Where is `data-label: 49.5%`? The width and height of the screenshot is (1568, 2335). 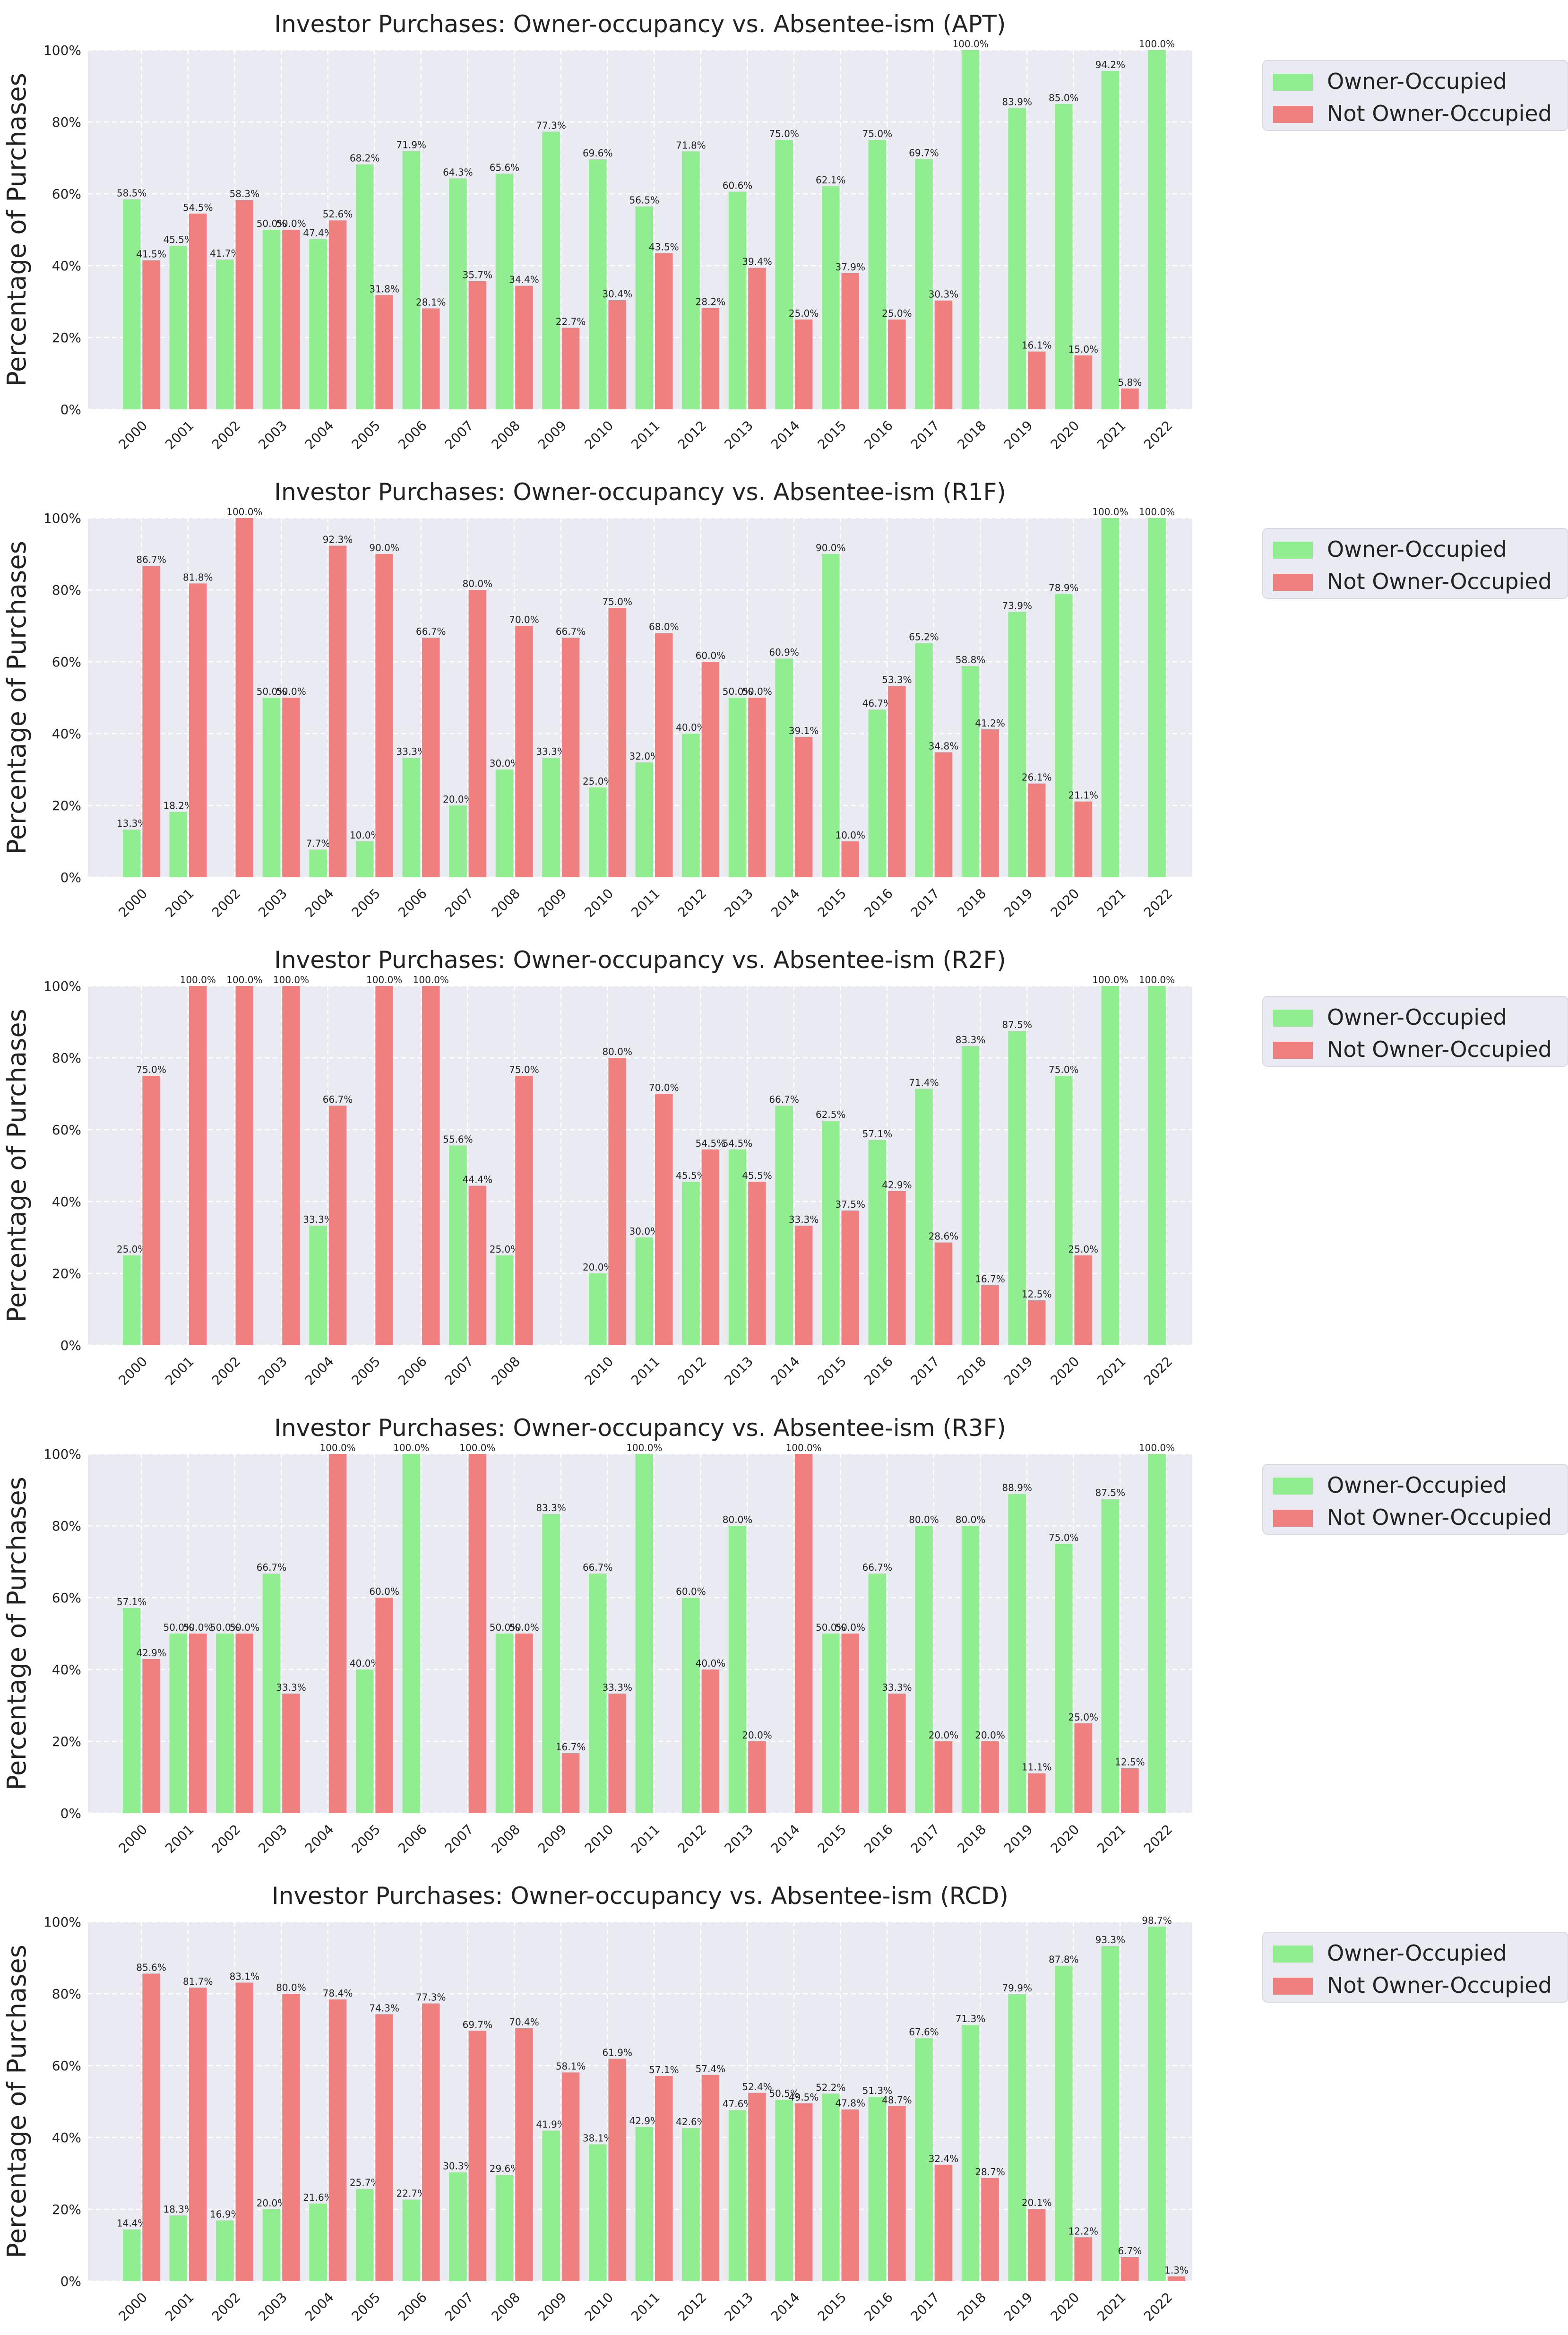 data-label: 49.5% is located at coordinates (804, 2097).